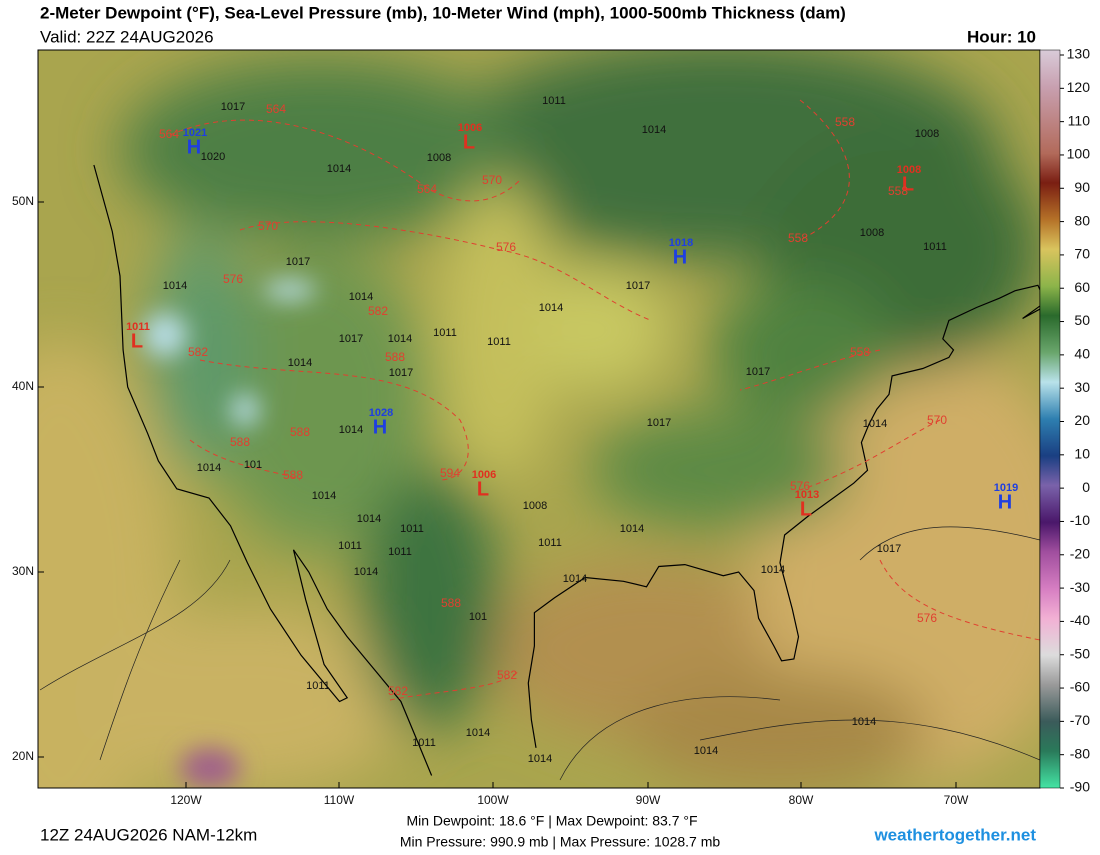 The width and height of the screenshot is (1100, 855). Describe the element at coordinates (801, 800) in the screenshot. I see `longitude-label: 80W` at that location.